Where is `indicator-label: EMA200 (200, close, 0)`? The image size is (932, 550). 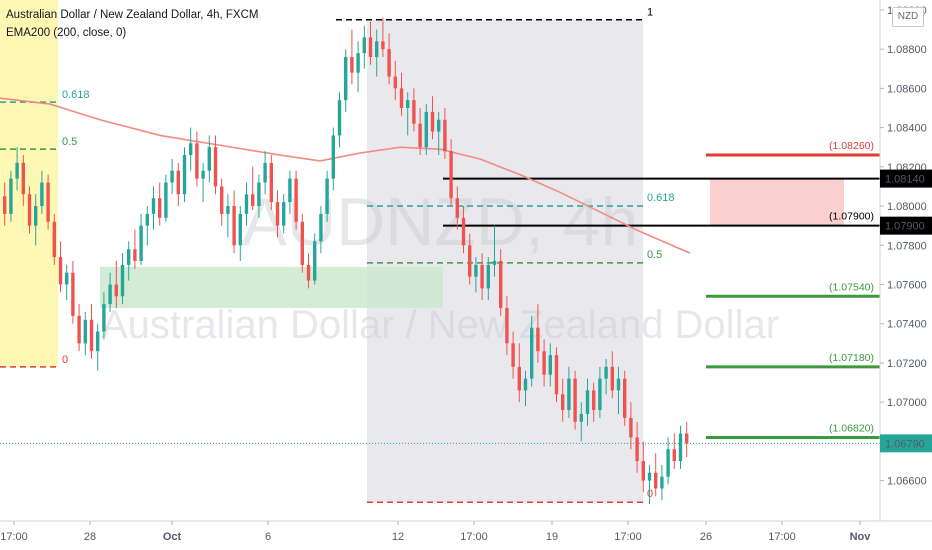 indicator-label: EMA200 (200, close, 0) is located at coordinates (66, 33).